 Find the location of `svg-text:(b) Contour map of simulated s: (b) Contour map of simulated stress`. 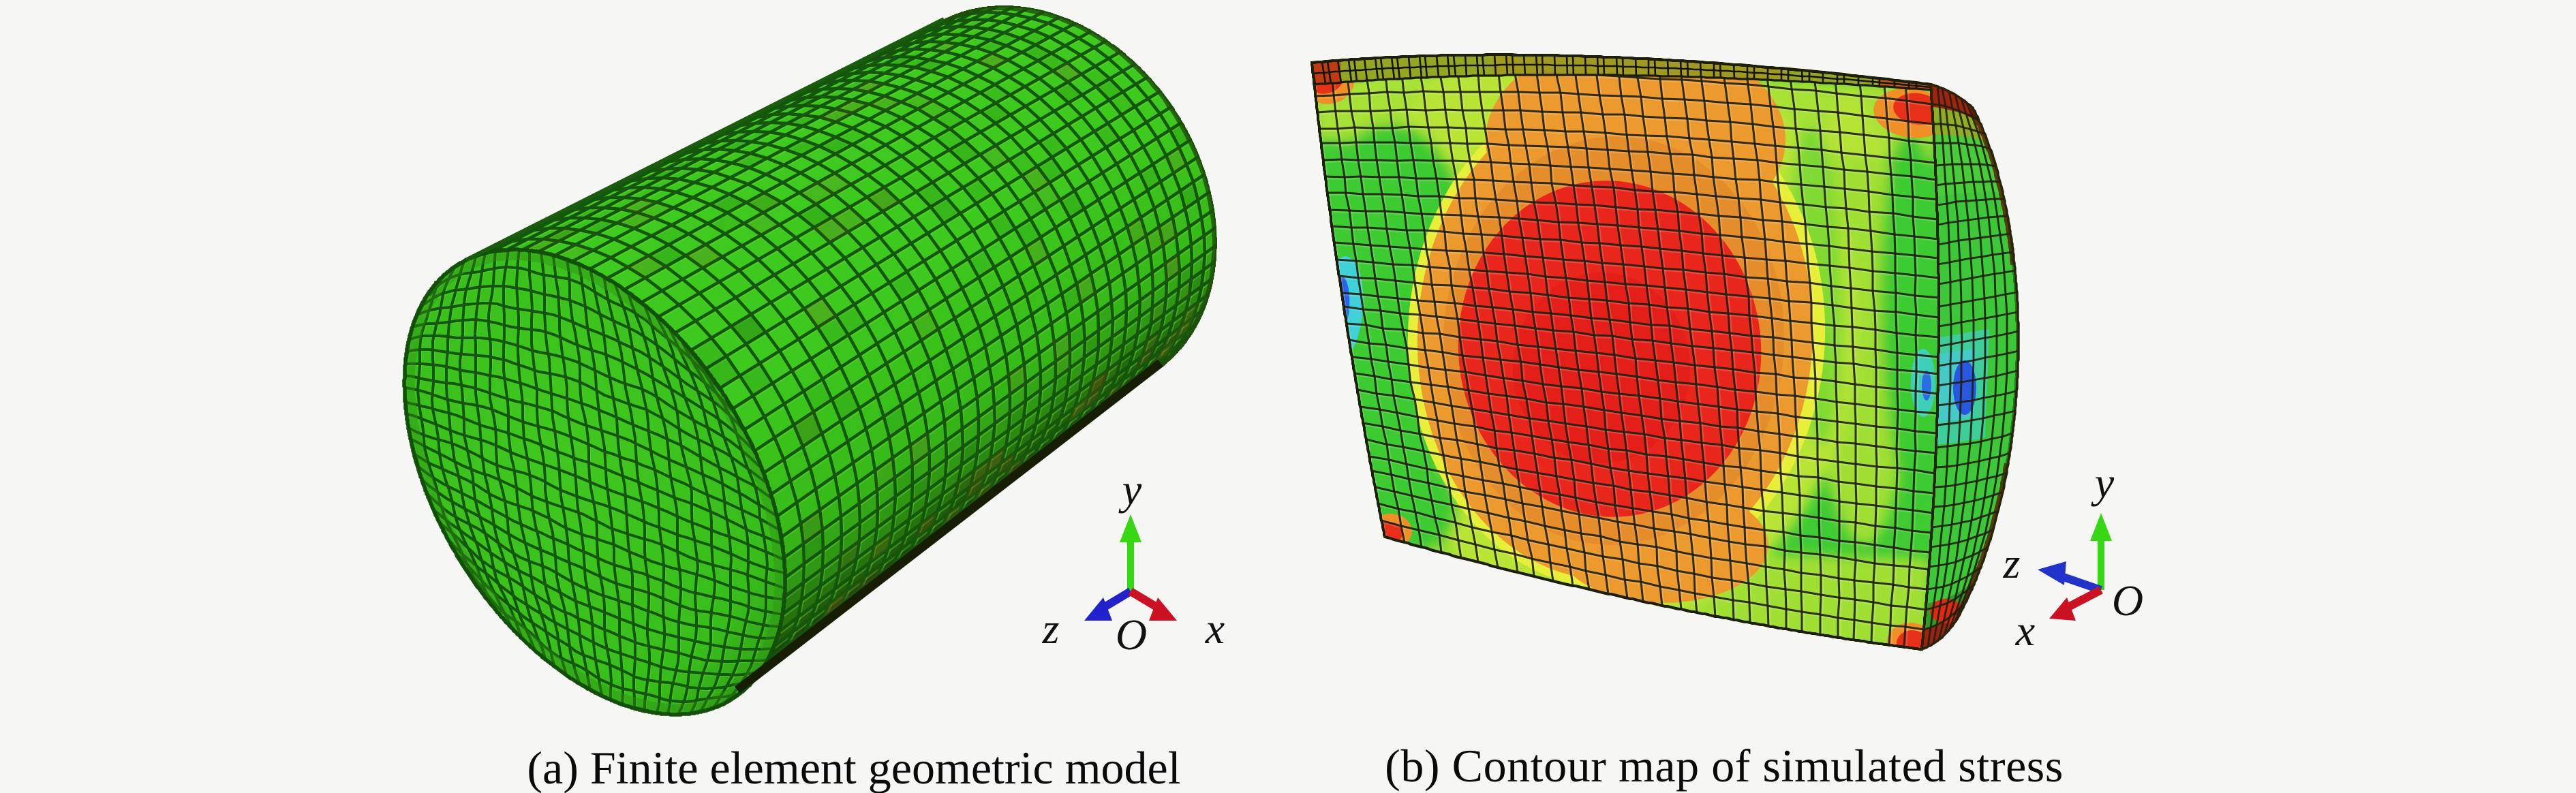

svg-text:(b) Contour map of simulated s: (b) Contour map of simulated stress is located at coordinates (1724, 766).